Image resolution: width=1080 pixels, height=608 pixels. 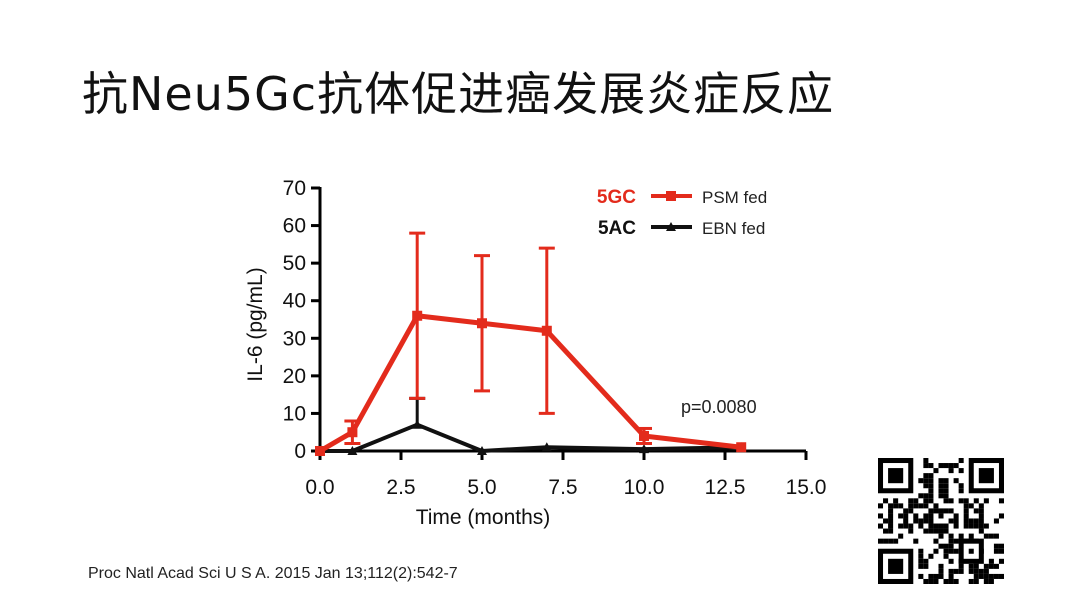 What do you see at coordinates (733, 228) in the screenshot?
I see `legend-series-label: EBN fed` at bounding box center [733, 228].